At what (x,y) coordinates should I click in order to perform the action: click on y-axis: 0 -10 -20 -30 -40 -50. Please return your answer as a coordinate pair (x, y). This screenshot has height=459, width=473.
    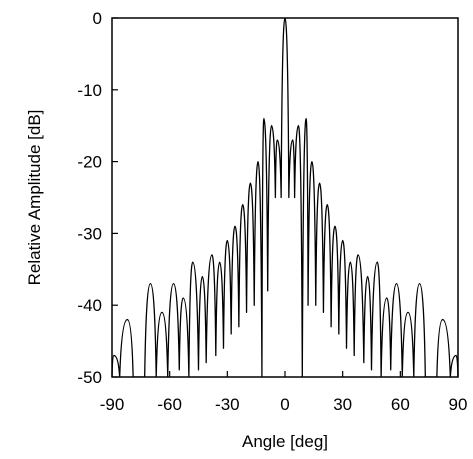
    Looking at the image, I should click on (97, 198).